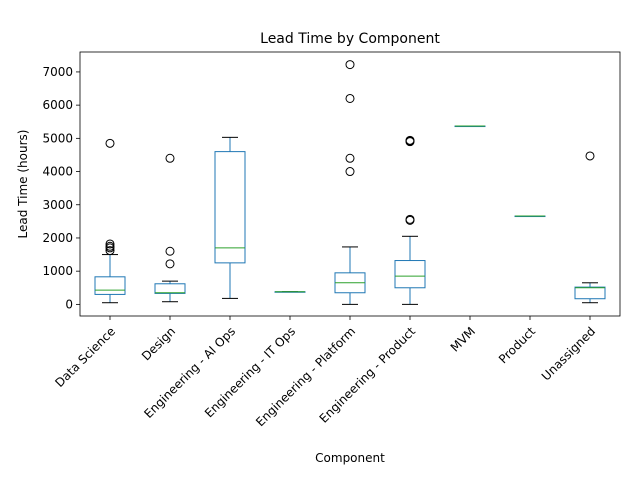 The height and width of the screenshot is (480, 640). I want to click on y-tick-label: 0, so click(69, 304).